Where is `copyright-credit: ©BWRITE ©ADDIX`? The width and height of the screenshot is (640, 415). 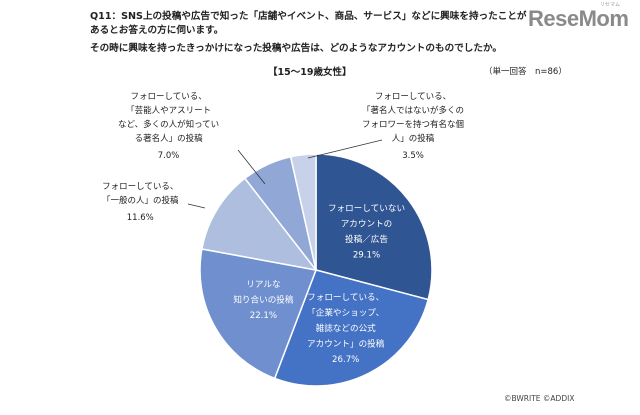
copyright-credit: ©BWRITE ©ADDIX is located at coordinates (539, 398).